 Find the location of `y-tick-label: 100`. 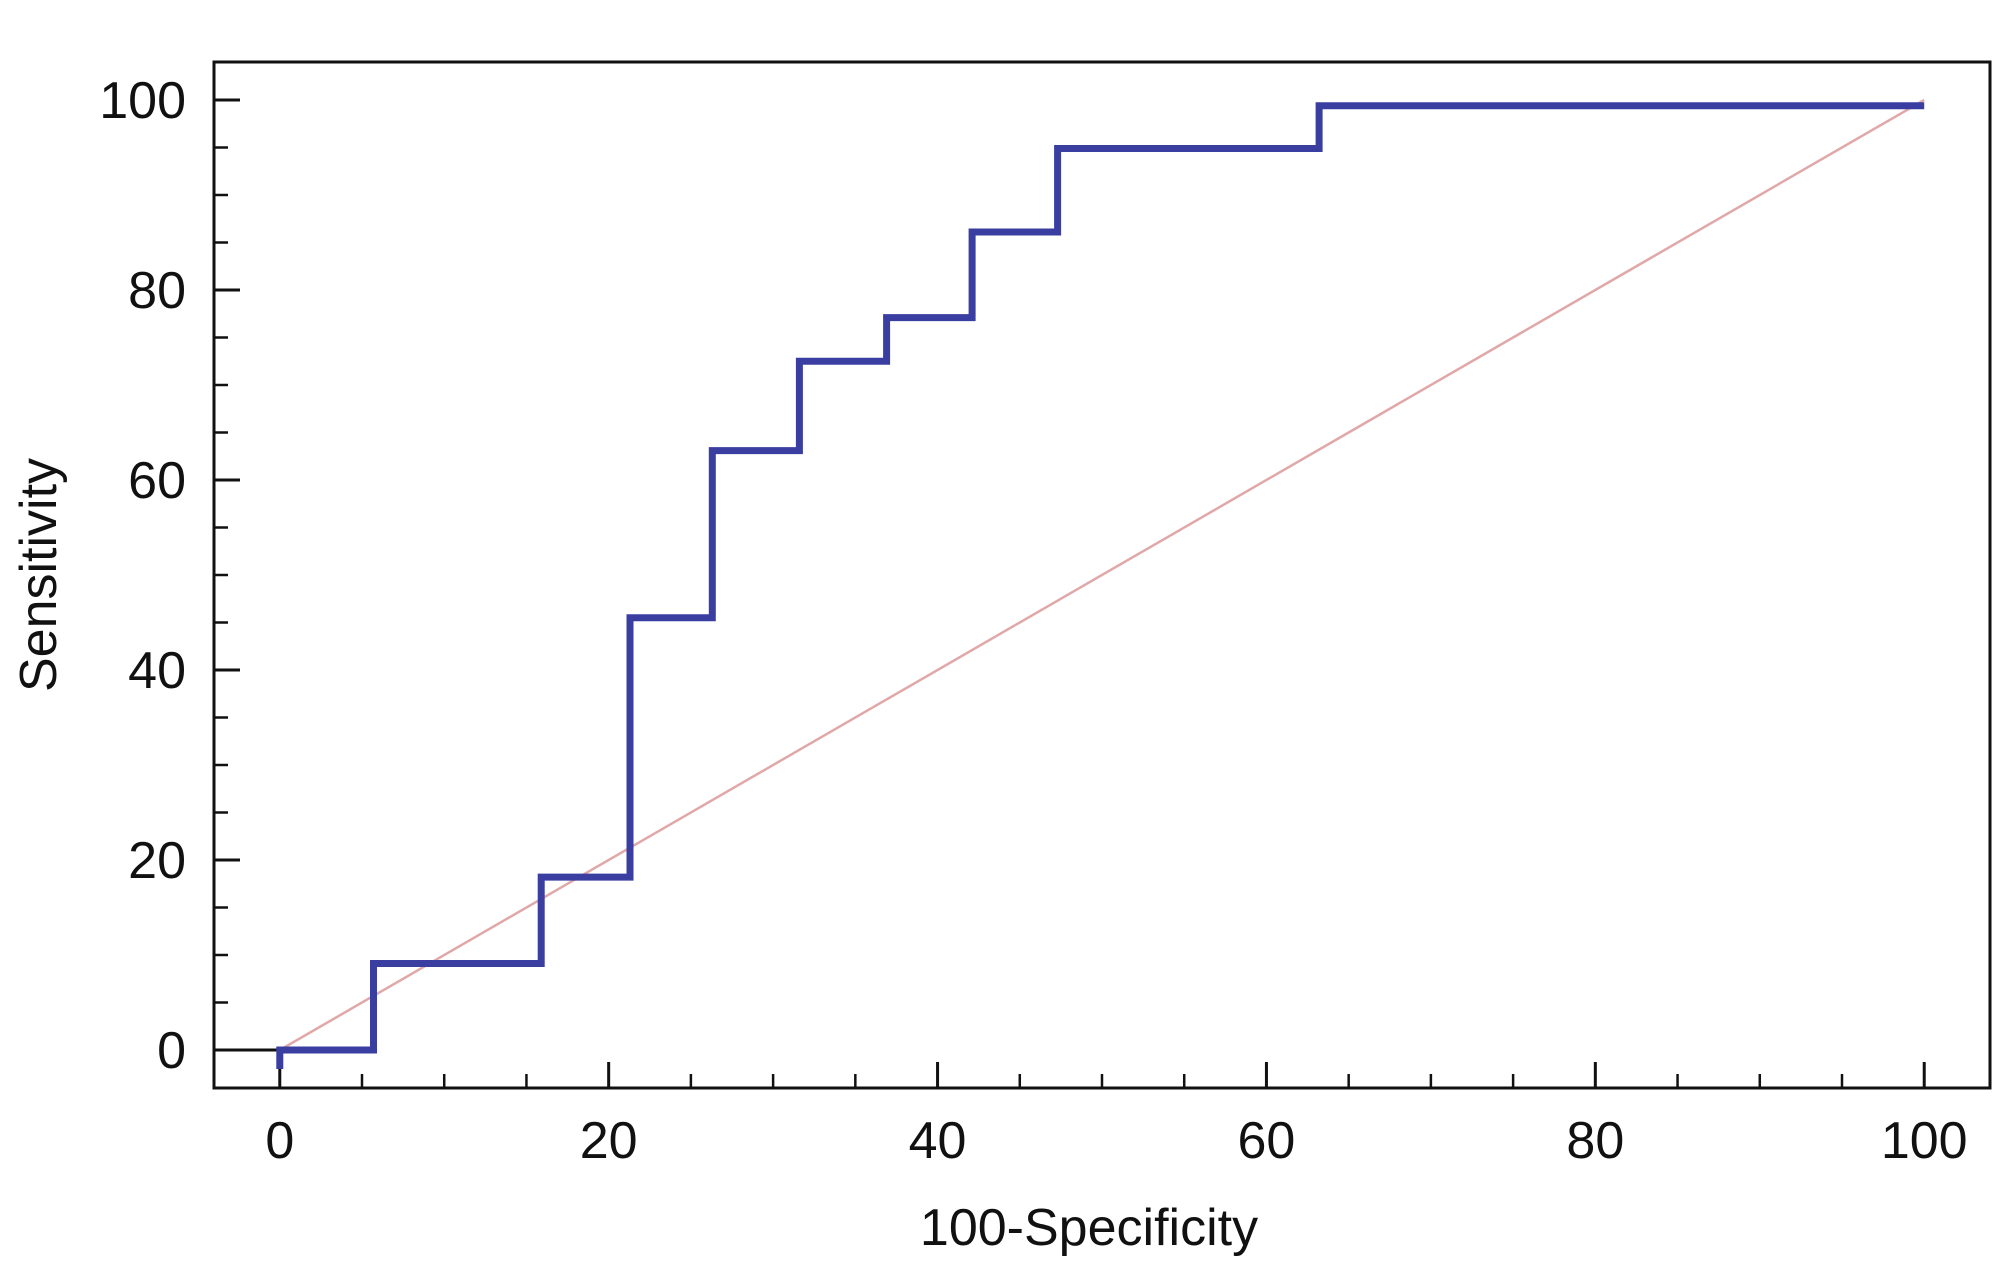

y-tick-label: 100 is located at coordinates (142, 101).